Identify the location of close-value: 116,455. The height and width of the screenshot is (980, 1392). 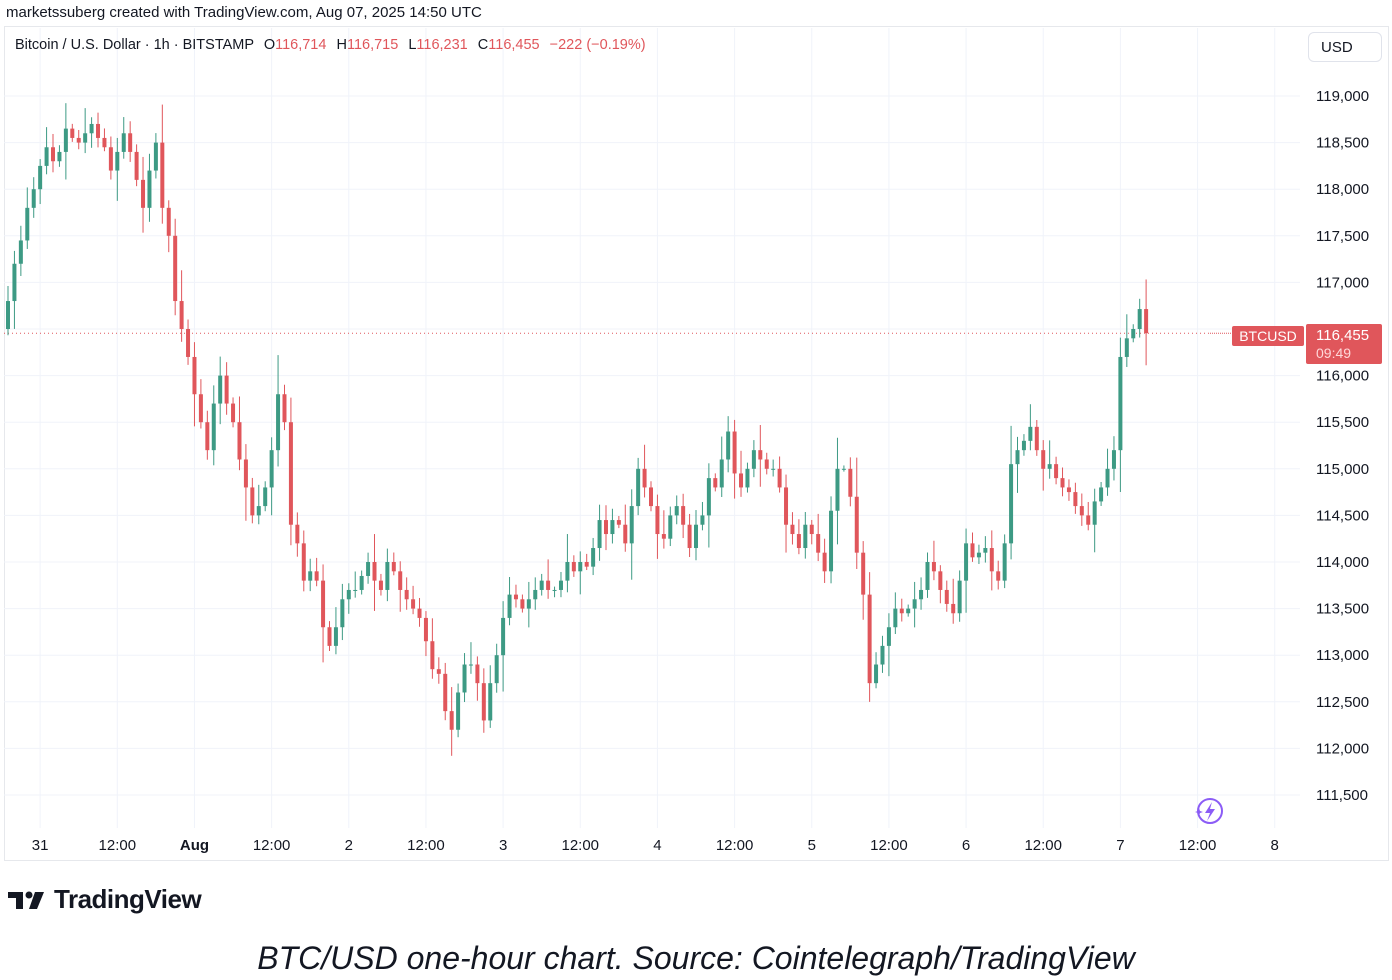
(514, 45).